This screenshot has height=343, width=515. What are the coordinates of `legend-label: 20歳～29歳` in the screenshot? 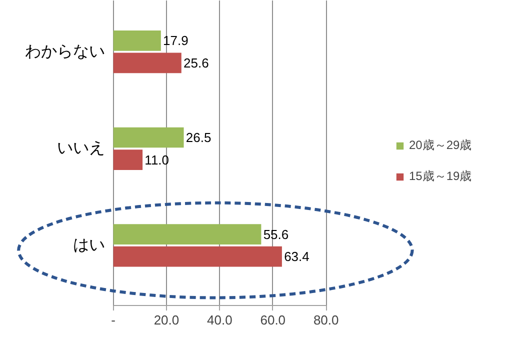 It's located at (440, 145).